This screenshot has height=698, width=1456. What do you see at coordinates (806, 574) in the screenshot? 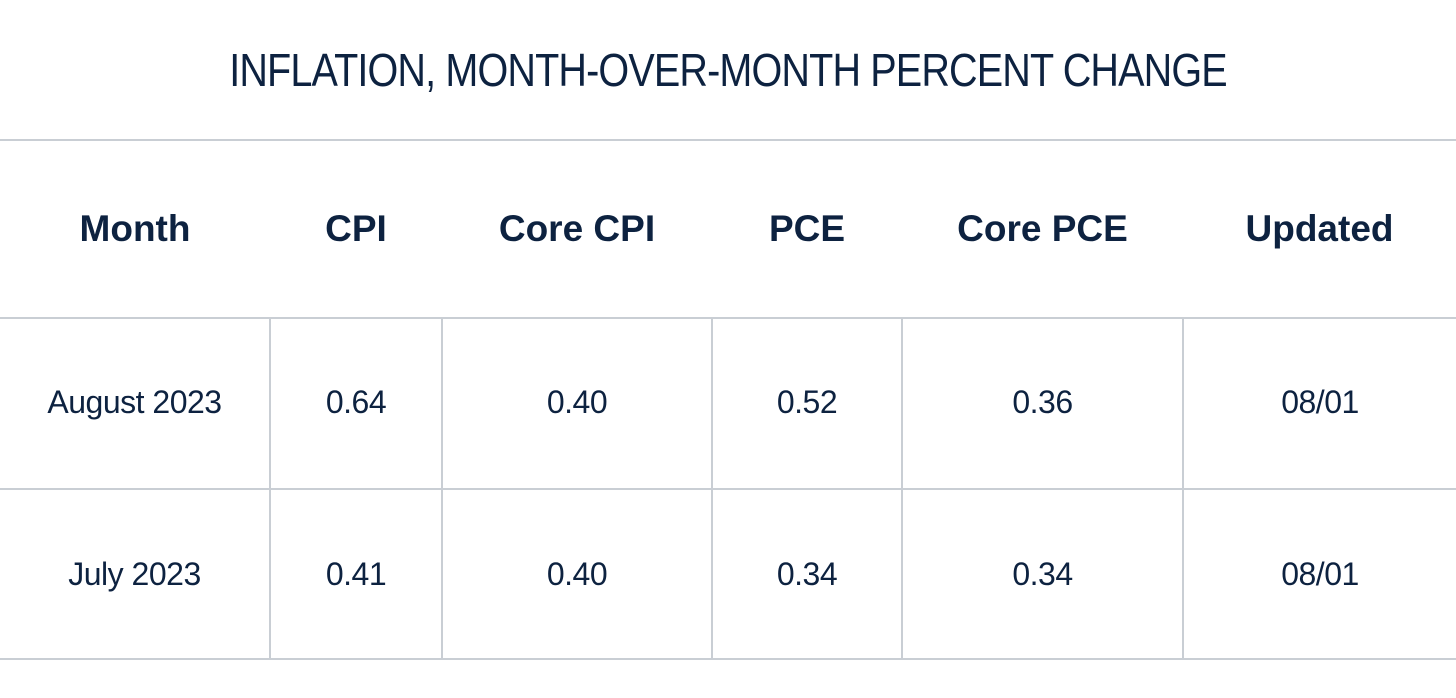
I see `cell-pce: 0.34` at bounding box center [806, 574].